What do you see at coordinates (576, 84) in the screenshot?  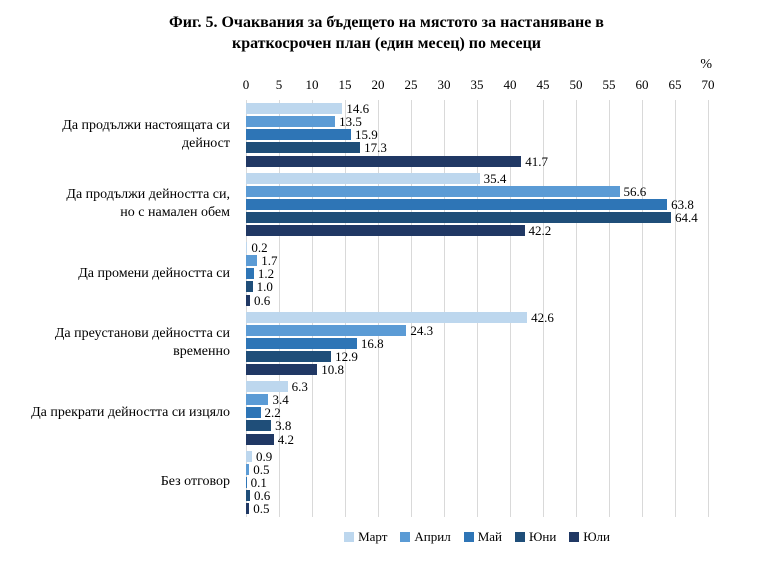 I see `x-tick-label: 50` at bounding box center [576, 84].